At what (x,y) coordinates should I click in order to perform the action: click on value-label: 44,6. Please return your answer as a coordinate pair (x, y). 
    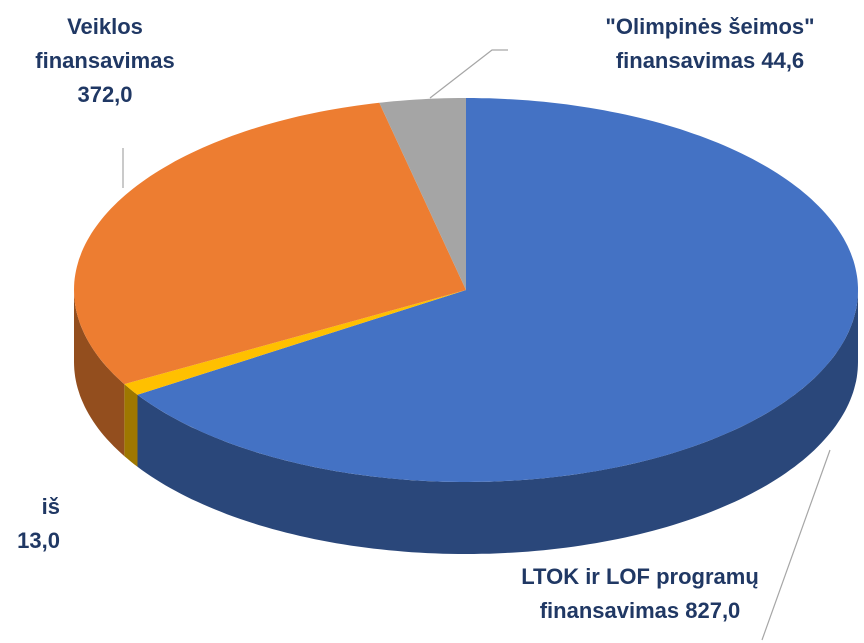
    Looking at the image, I should click on (783, 60).